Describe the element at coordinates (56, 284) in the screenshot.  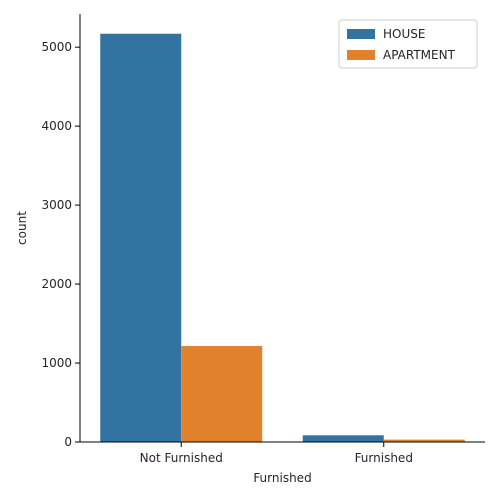
I see `y-tick-label: 2000` at that location.